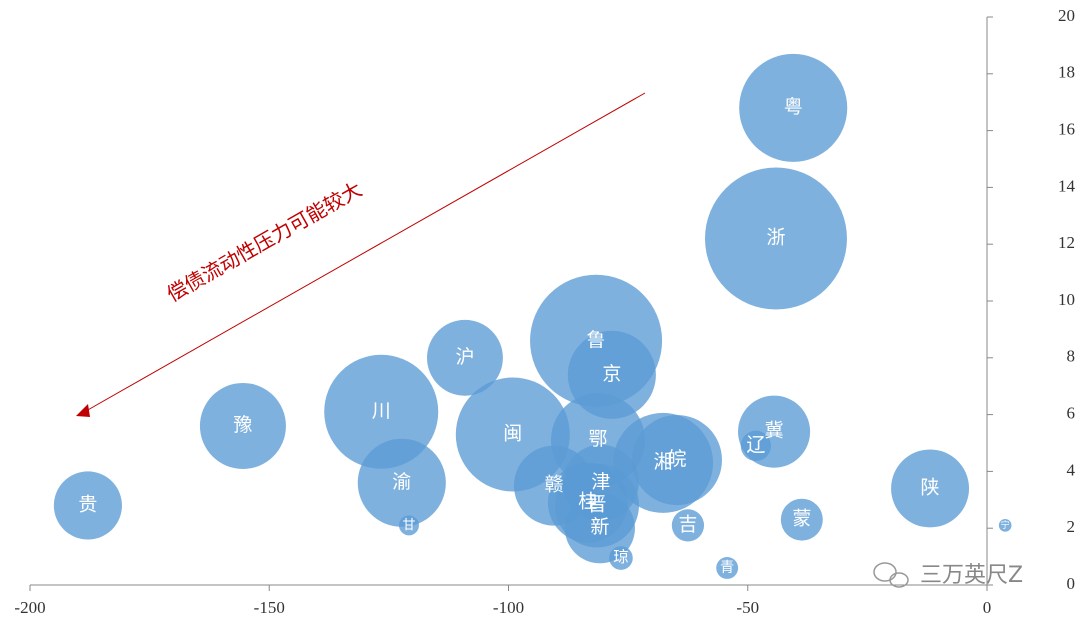 The width and height of the screenshot is (1080, 623). What do you see at coordinates (597, 439) in the screenshot?
I see `bubble-label: 鄂` at bounding box center [597, 439].